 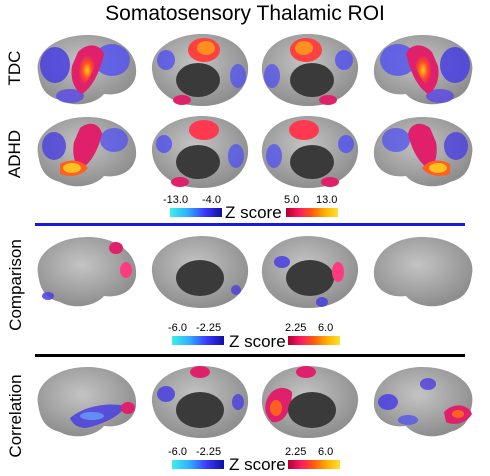 What do you see at coordinates (250, 355) in the screenshot?
I see `divider-black` at bounding box center [250, 355].